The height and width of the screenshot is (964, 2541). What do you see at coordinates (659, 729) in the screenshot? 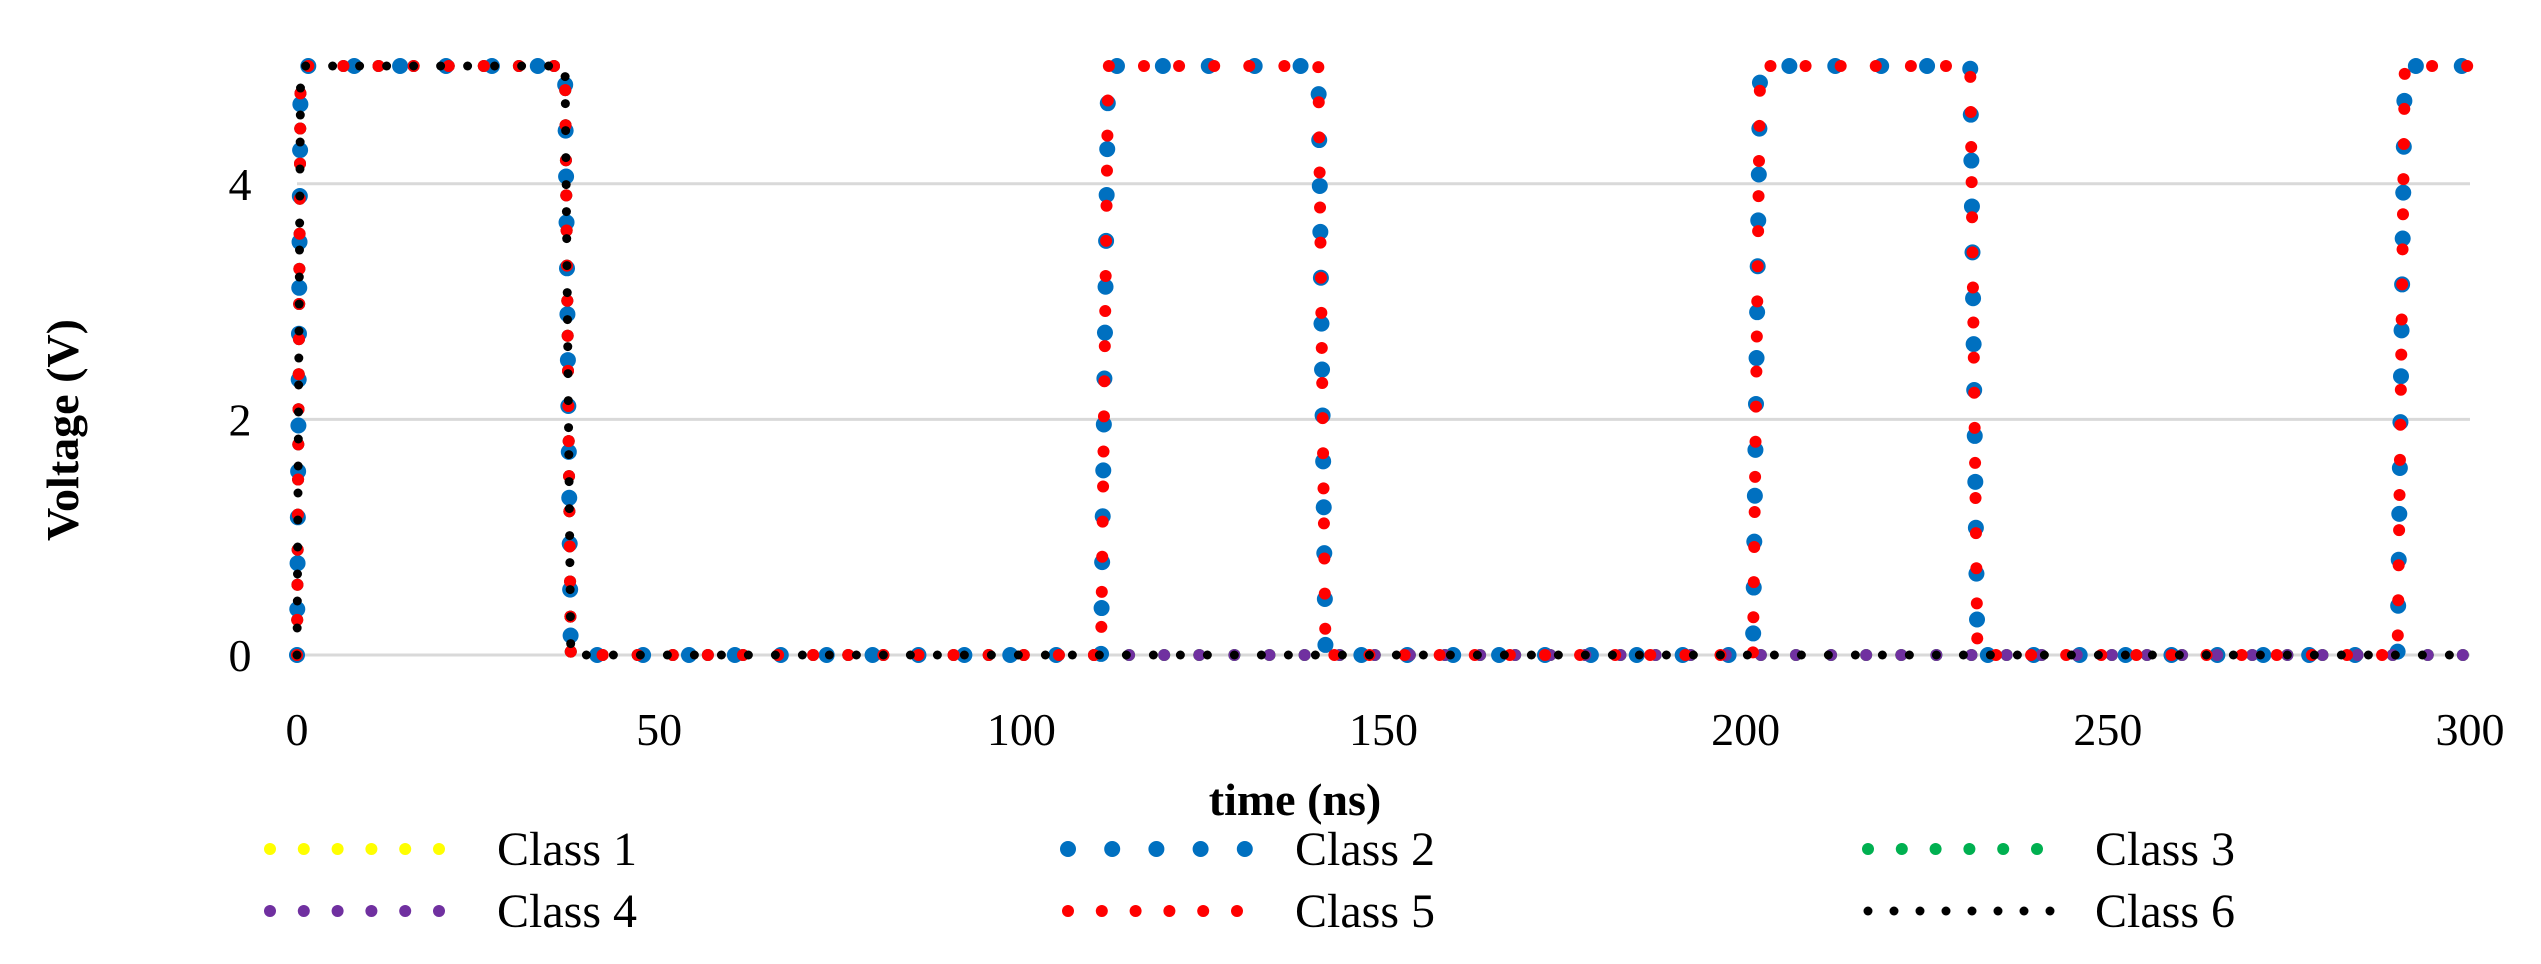
I see `x-tick-label: 50` at bounding box center [659, 729].